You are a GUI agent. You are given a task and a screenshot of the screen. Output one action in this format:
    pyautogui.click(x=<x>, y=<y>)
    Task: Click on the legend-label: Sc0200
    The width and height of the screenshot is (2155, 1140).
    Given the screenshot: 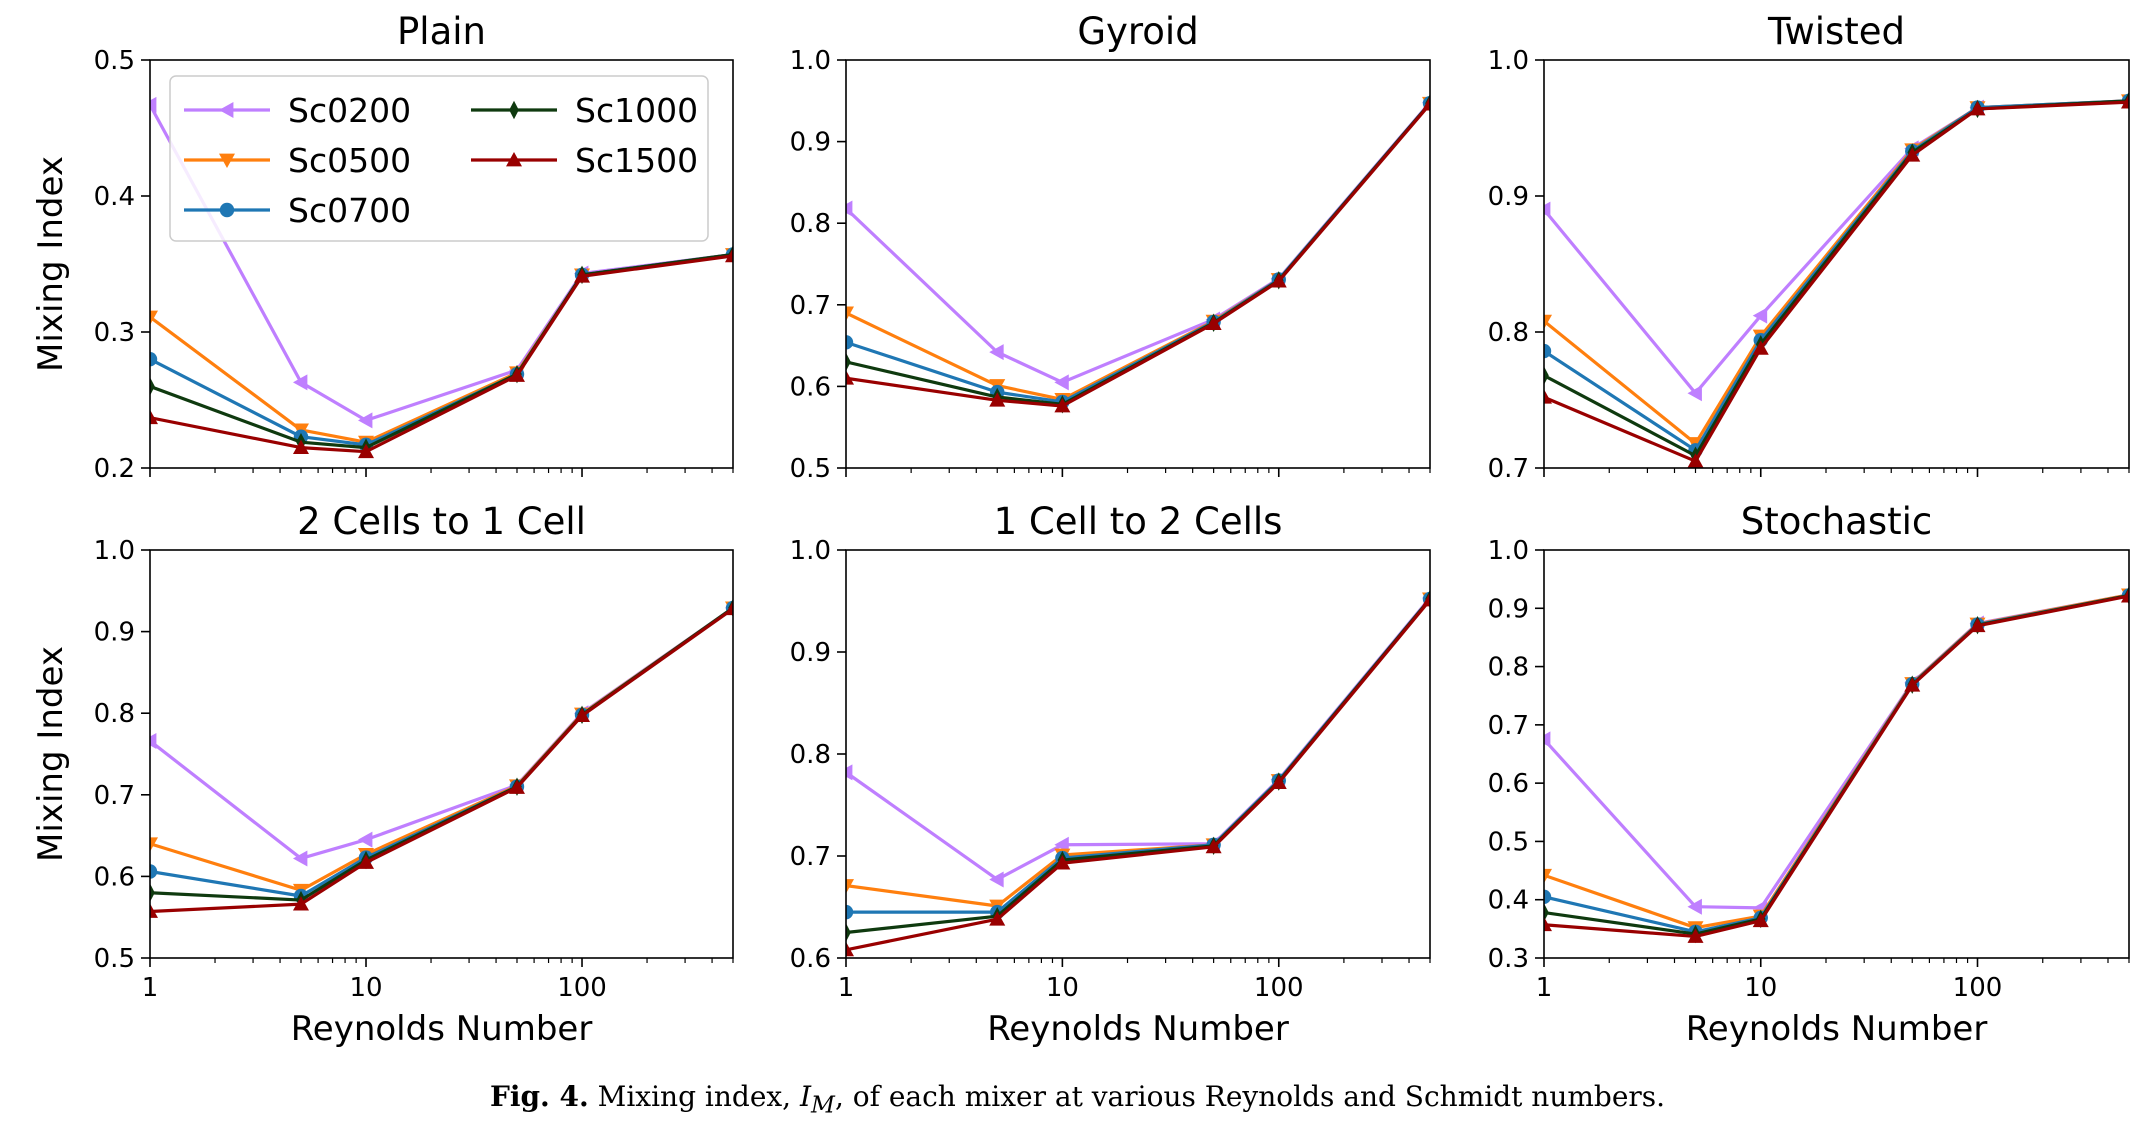 What is the action you would take?
    pyautogui.click(x=349, y=110)
    